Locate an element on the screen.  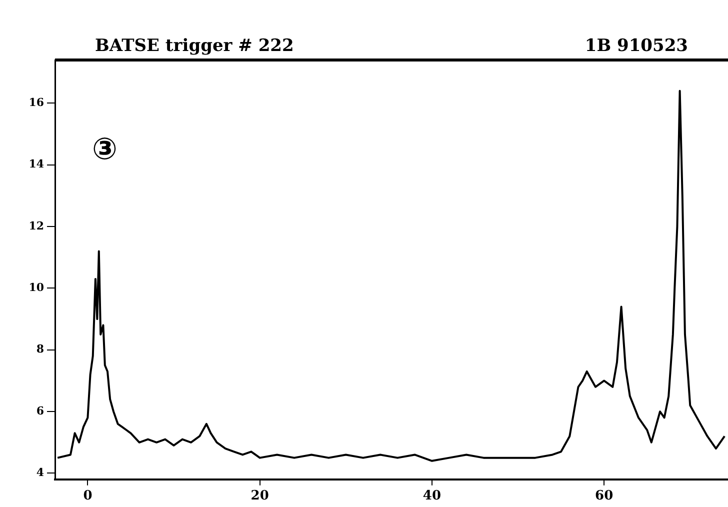
y-tick-label: 16 is located at coordinates (36, 103).